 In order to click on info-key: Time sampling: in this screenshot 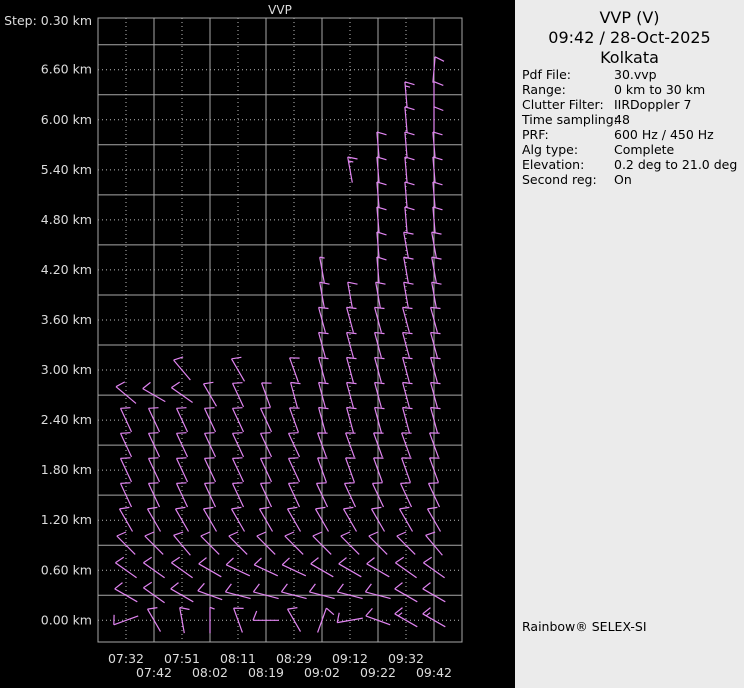, I will do `click(570, 119)`.